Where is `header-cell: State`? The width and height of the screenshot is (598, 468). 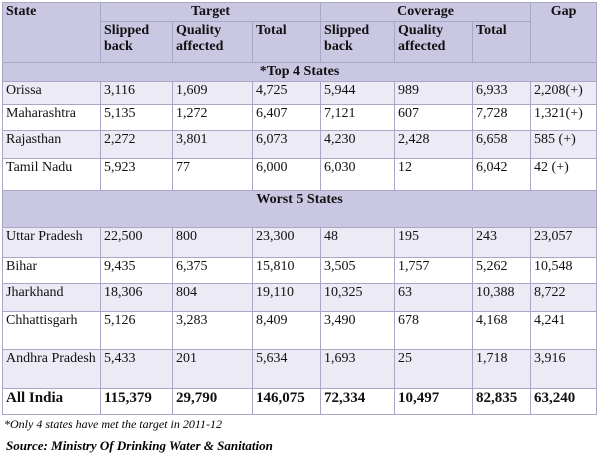 header-cell: State is located at coordinates (51, 32).